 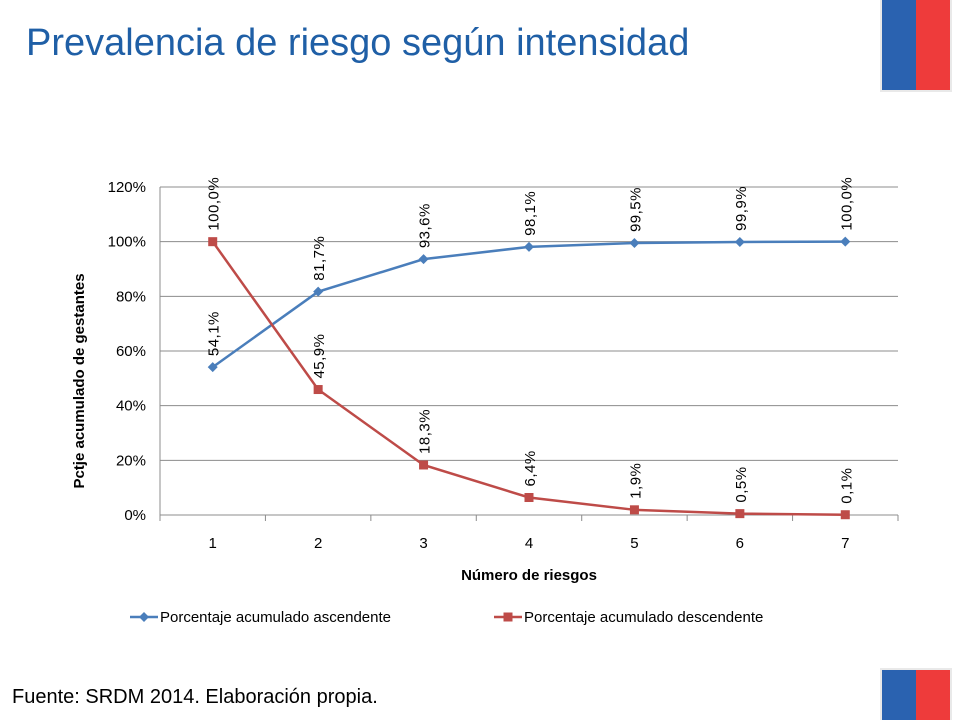 I want to click on x-tick-label: 1, so click(x=213, y=543).